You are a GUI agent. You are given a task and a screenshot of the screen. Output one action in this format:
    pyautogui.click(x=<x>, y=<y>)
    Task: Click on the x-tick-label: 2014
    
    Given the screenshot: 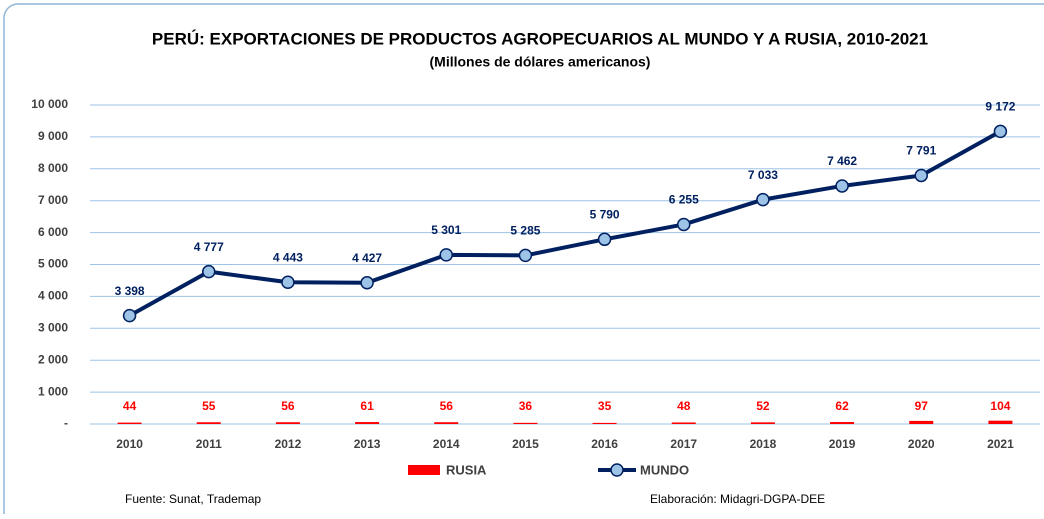 What is the action you would take?
    pyautogui.click(x=446, y=444)
    